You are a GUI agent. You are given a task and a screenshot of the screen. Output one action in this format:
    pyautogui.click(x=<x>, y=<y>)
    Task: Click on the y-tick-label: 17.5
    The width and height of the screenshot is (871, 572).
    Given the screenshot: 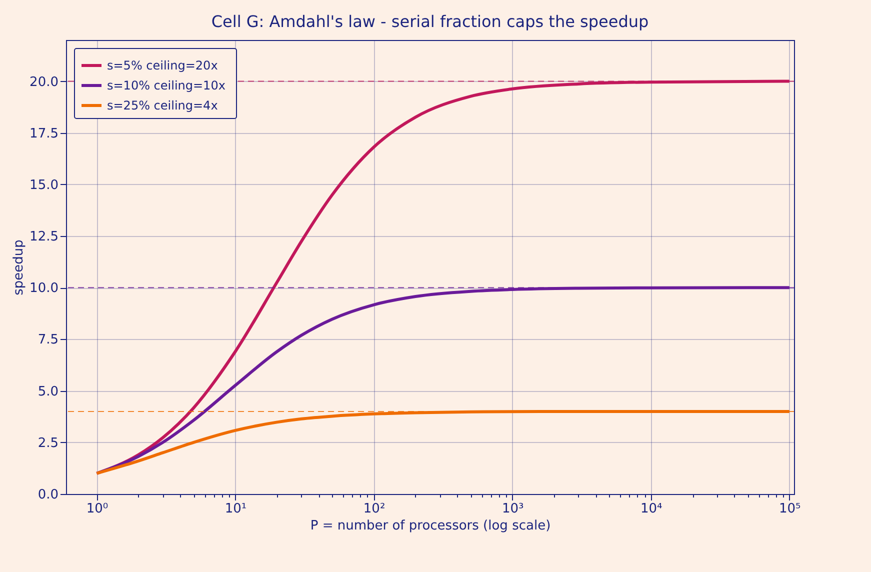 What is the action you would take?
    pyautogui.click(x=44, y=134)
    